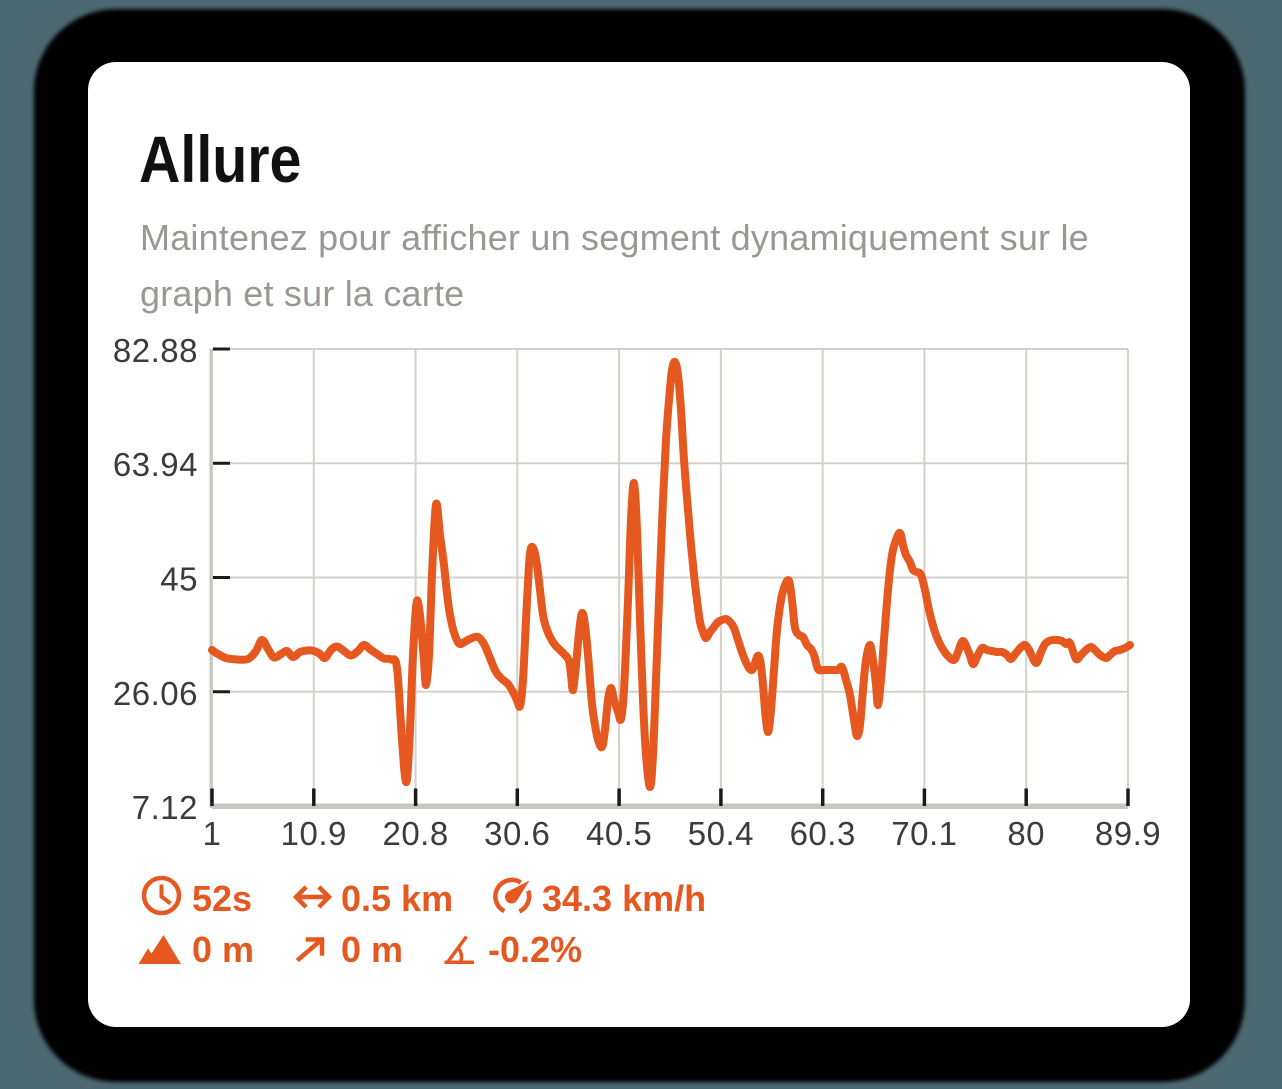 The width and height of the screenshot is (1282, 1089). I want to click on svg-text: 82.88, so click(155, 350).